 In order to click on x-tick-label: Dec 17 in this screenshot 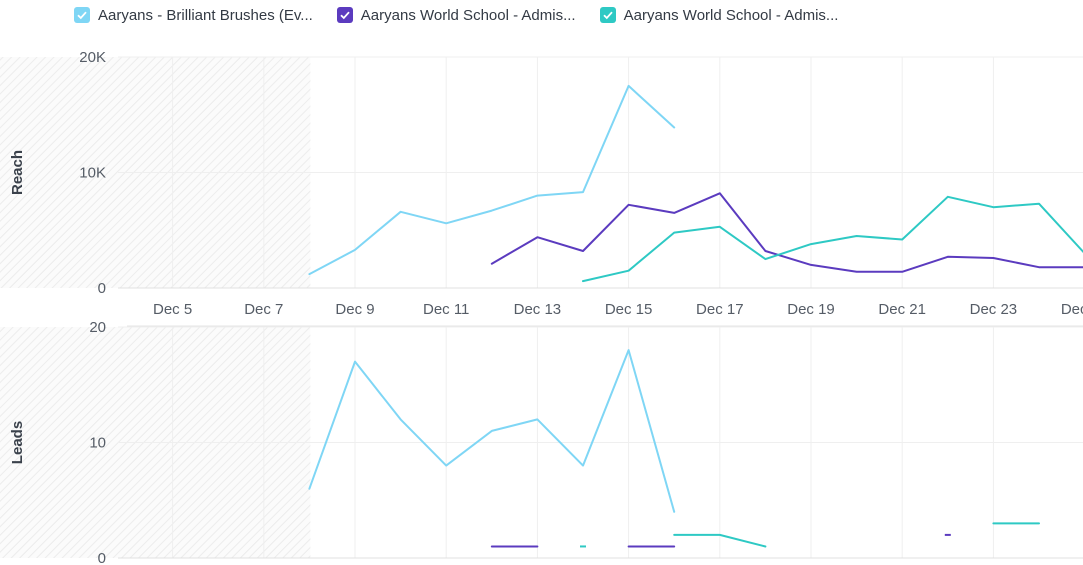, I will do `click(720, 309)`.